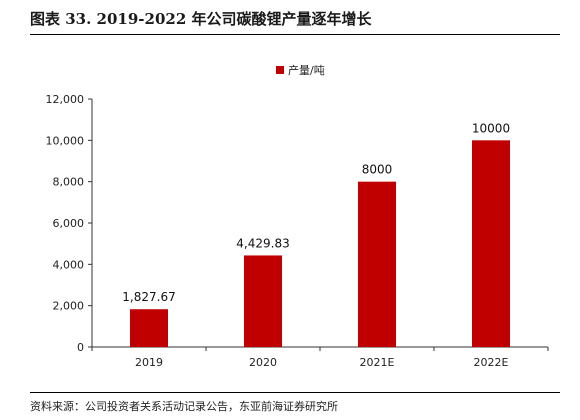 The height and width of the screenshot is (420, 580). What do you see at coordinates (491, 362) in the screenshot?
I see `x-tick-label: 2022E` at bounding box center [491, 362].